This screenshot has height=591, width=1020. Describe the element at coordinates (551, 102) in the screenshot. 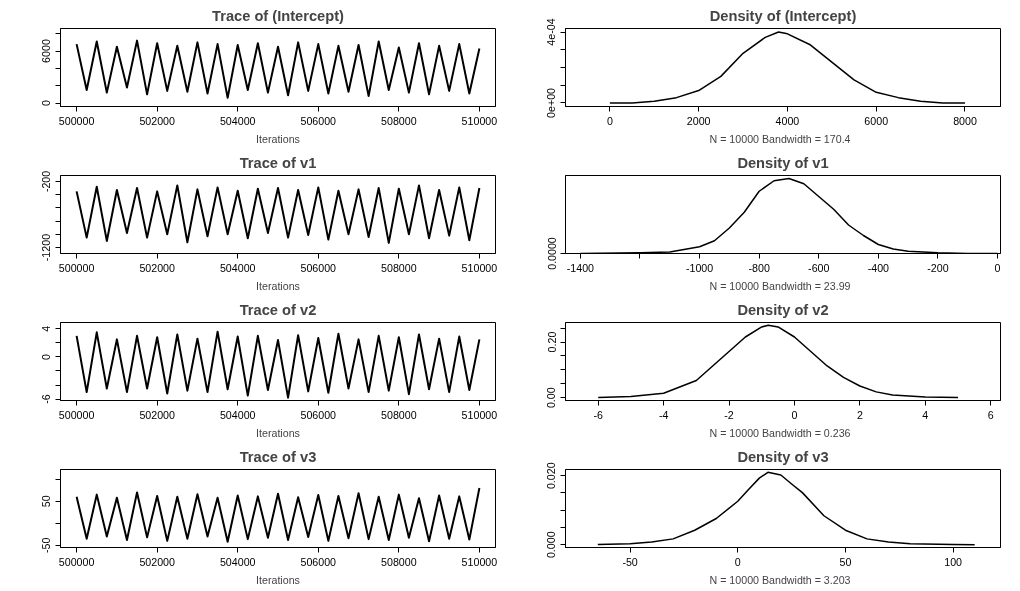

I see `y-tick-label: 0e+00` at that location.